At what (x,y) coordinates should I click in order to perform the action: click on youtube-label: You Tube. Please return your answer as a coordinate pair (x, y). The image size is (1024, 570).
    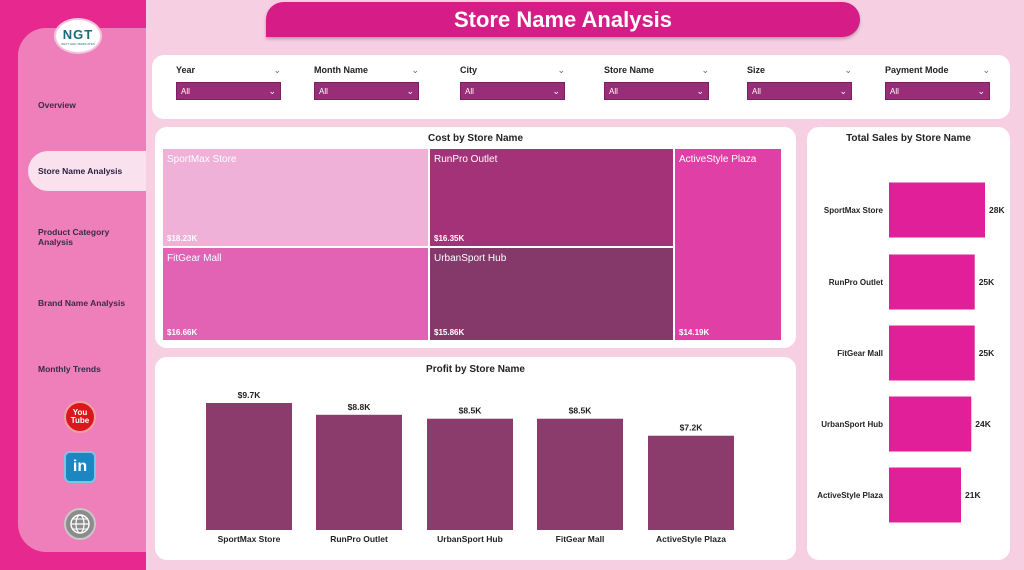
    Looking at the image, I should click on (80, 416).